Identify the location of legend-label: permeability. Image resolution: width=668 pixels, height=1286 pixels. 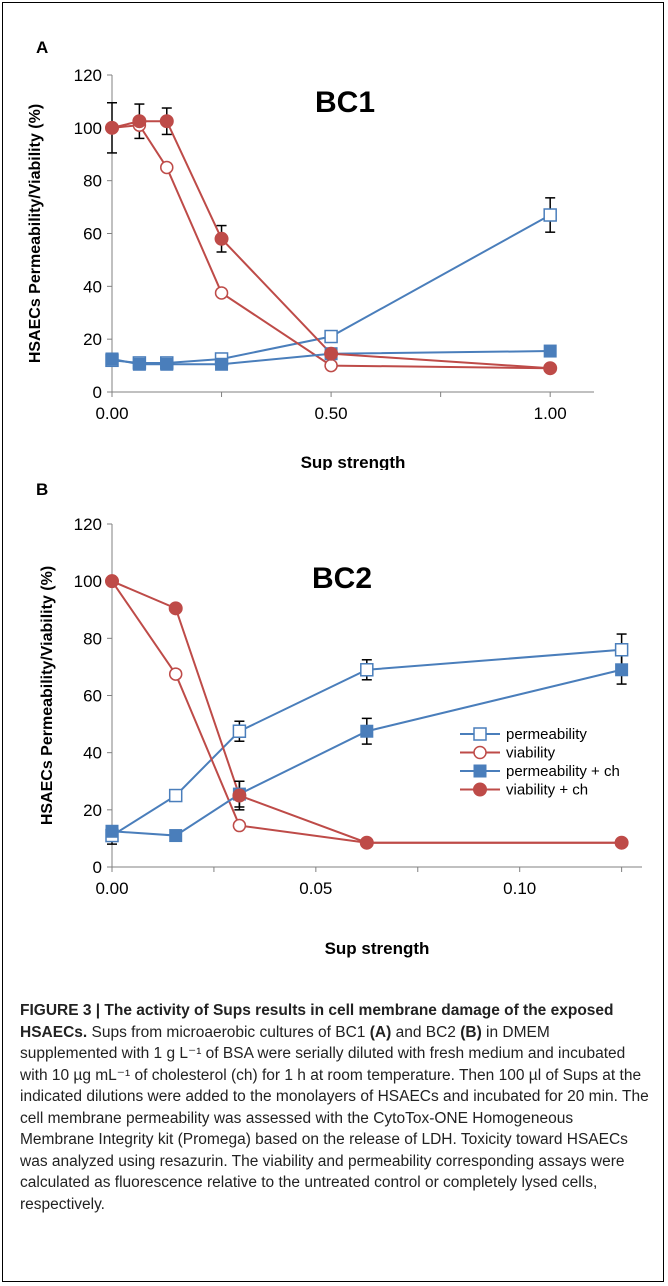
(546, 734).